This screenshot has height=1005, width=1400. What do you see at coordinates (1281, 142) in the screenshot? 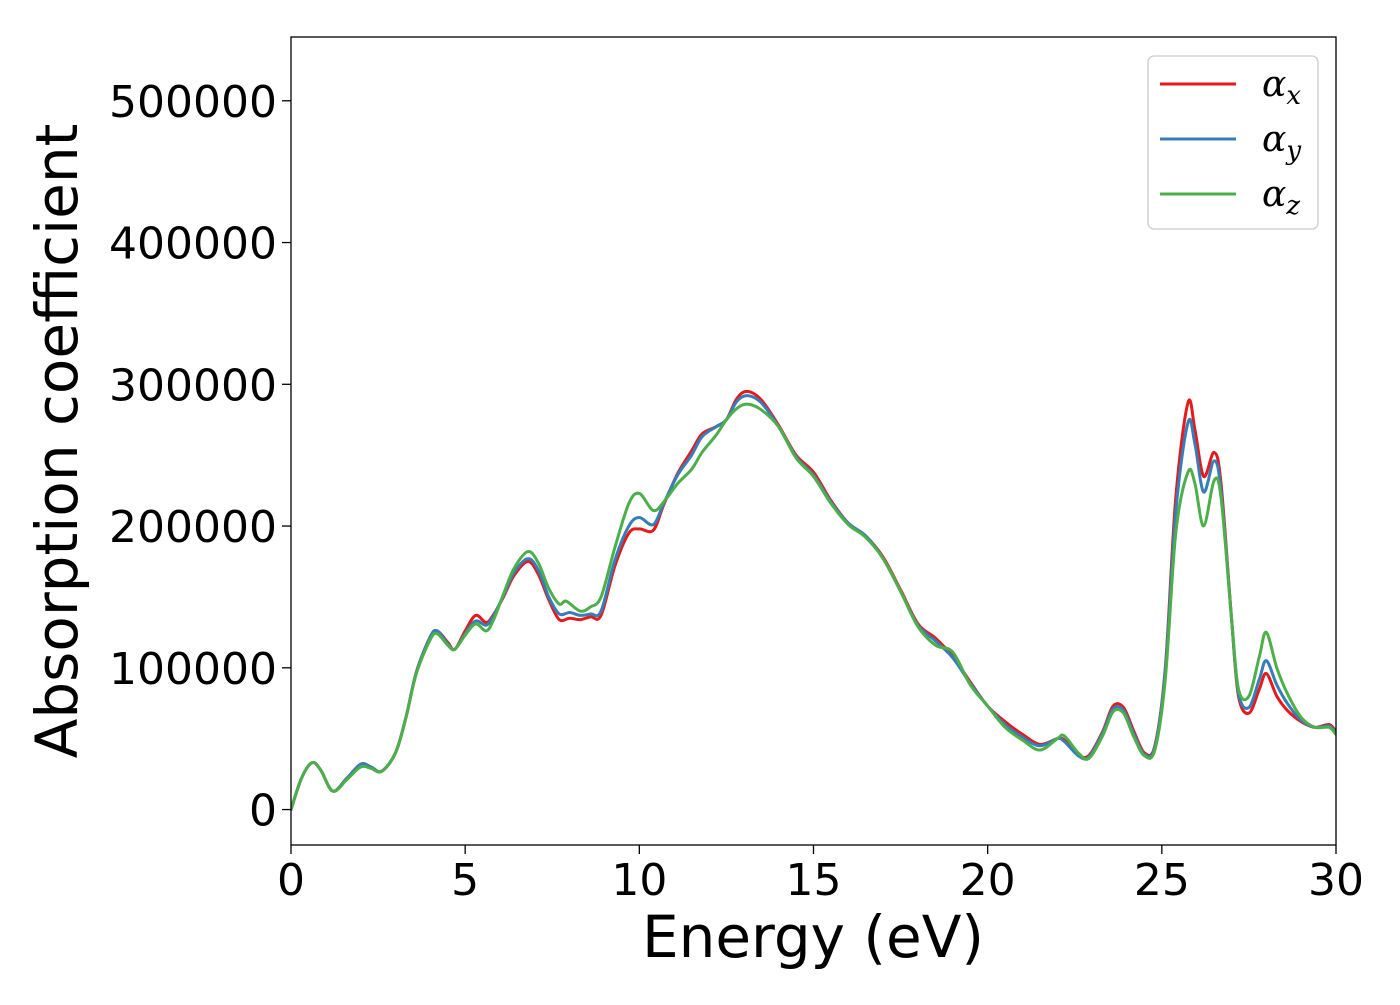
I see `legend-label-y: αy` at bounding box center [1281, 142].